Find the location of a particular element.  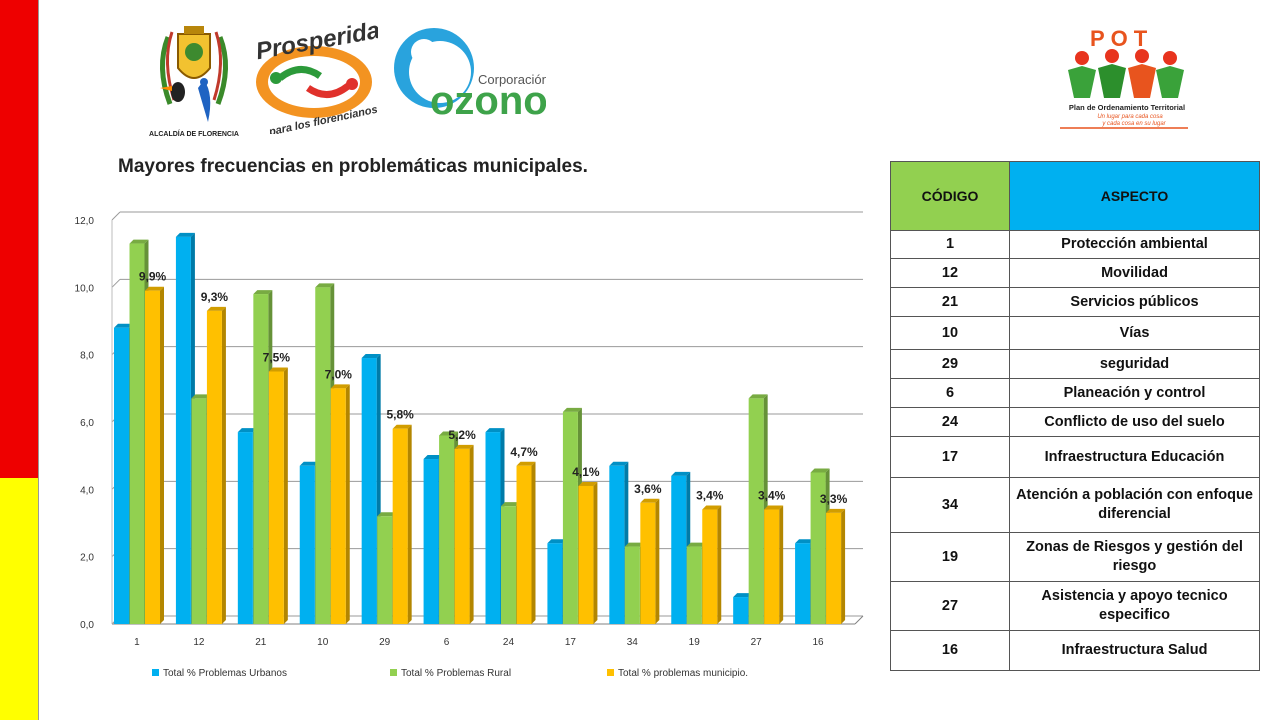

y-tick-label: 6,0 is located at coordinates (87, 423).